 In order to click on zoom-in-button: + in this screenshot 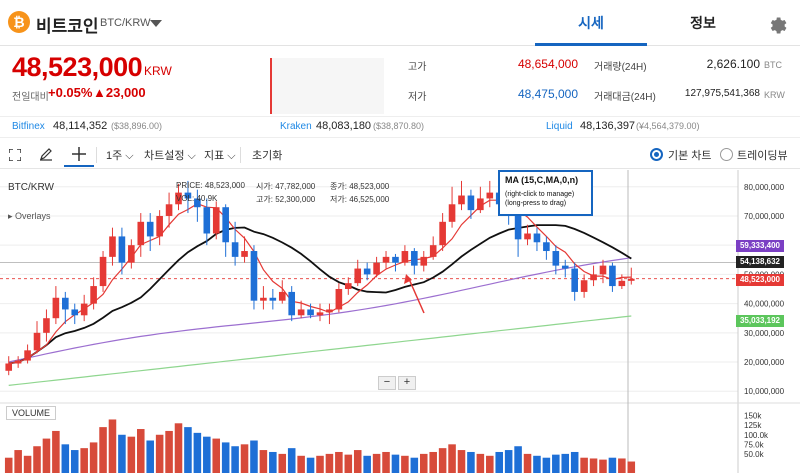, I will do `click(407, 383)`.